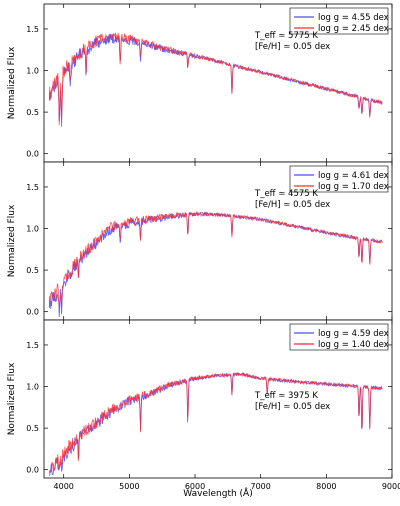 This screenshot has width=400, height=506. What do you see at coordinates (326, 486) in the screenshot?
I see `xtick-label: 8000` at bounding box center [326, 486].